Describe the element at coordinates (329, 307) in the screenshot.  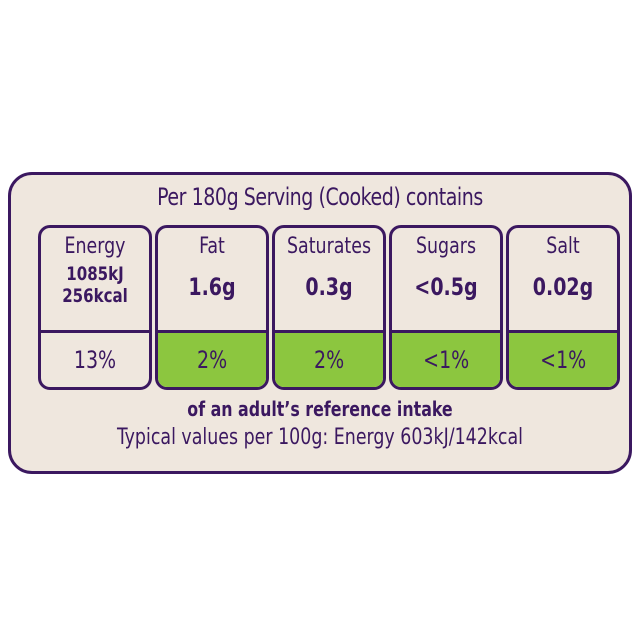
I see `nutrient-saturates: Saturates 0.3g 2%` at that location.